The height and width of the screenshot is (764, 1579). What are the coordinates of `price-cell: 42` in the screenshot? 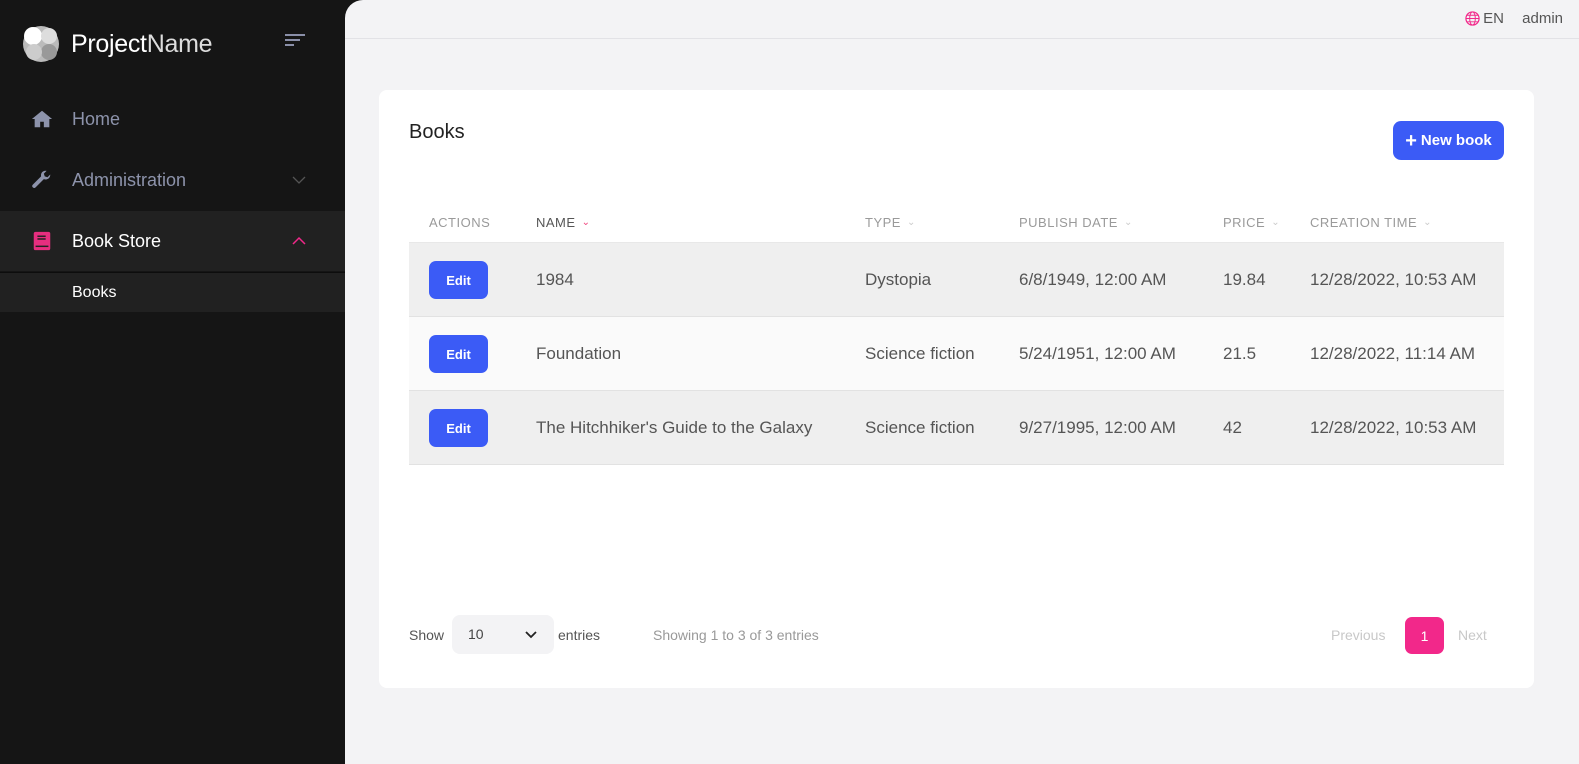 It's located at (1232, 427).